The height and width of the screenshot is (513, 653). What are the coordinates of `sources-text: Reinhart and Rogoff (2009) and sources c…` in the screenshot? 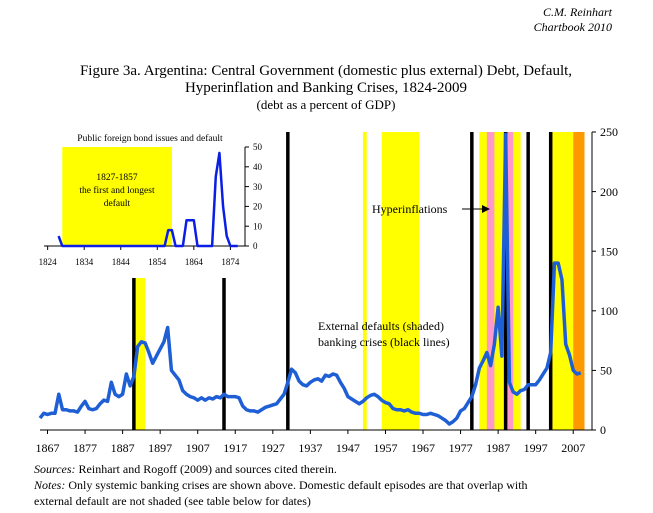 It's located at (206, 469).